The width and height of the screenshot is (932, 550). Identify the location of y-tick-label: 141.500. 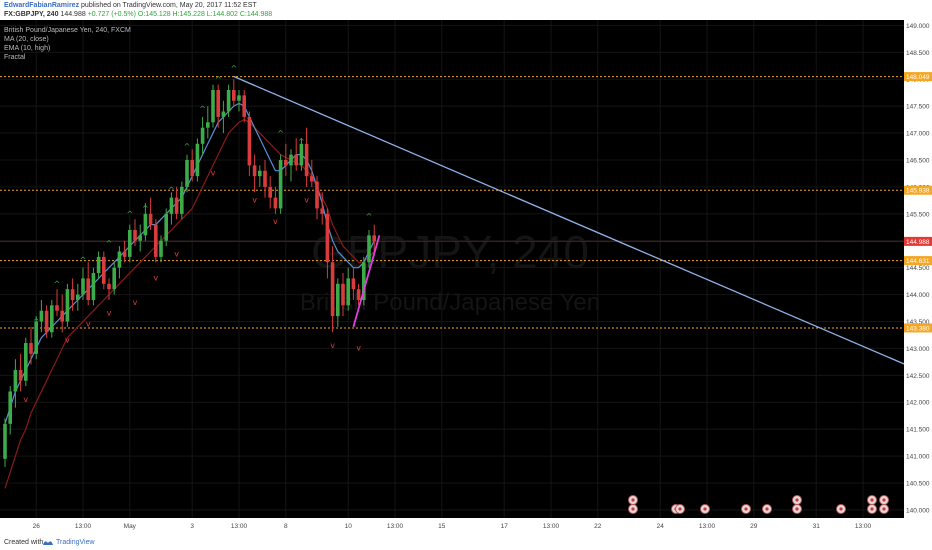
(918, 430).